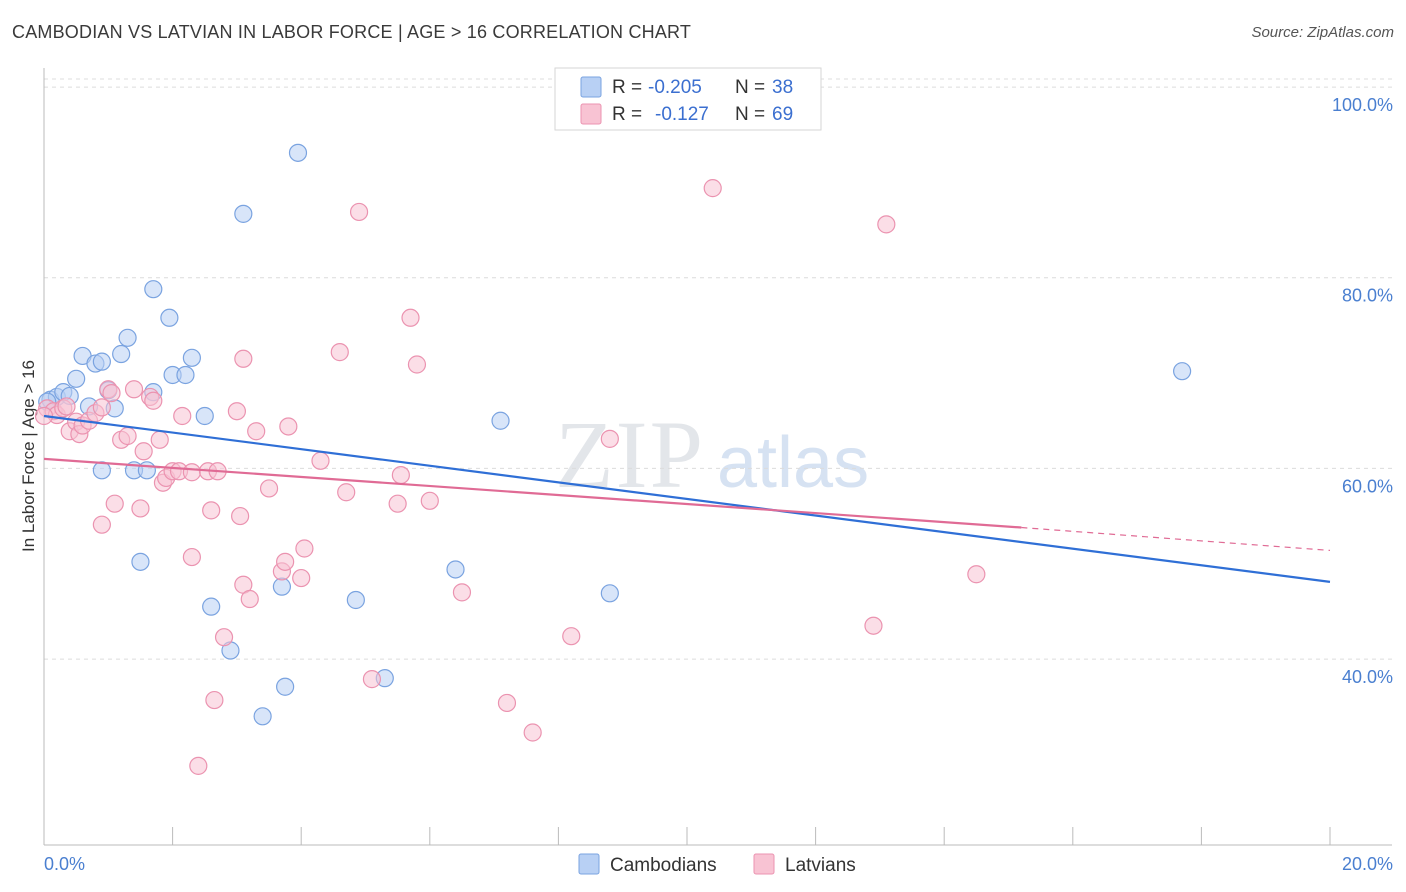  Describe the element at coordinates (782, 114) in the screenshot. I see `legend-n-value-latvians: 69` at that location.